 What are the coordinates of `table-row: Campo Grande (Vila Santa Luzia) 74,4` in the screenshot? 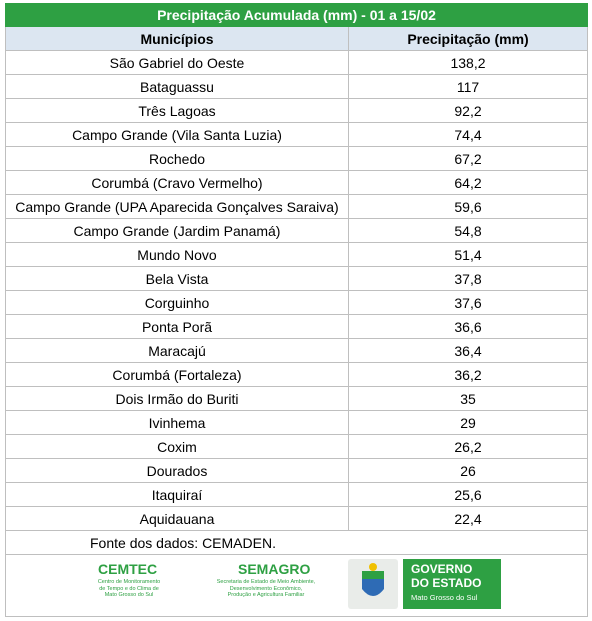 It's located at (296, 135).